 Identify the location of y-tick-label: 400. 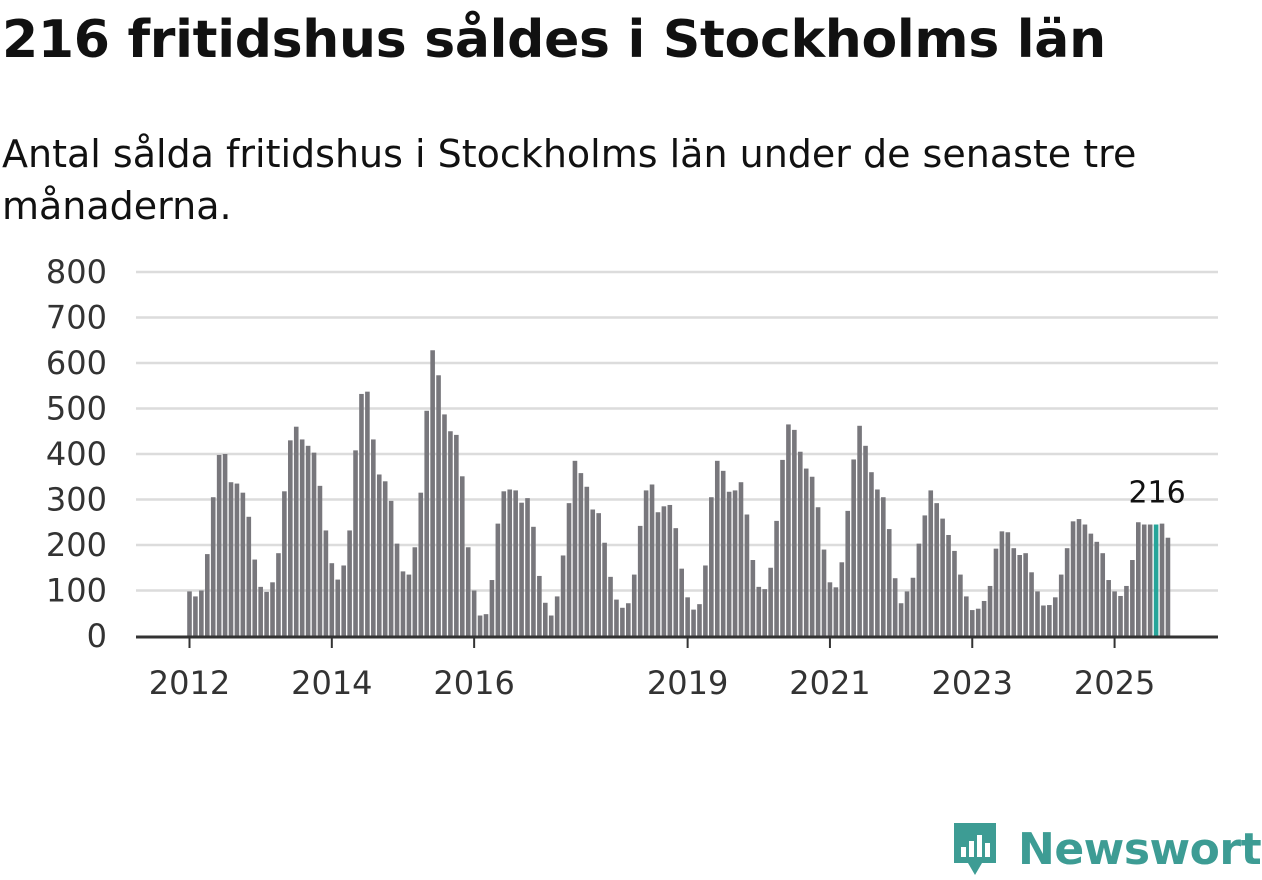
(76, 454).